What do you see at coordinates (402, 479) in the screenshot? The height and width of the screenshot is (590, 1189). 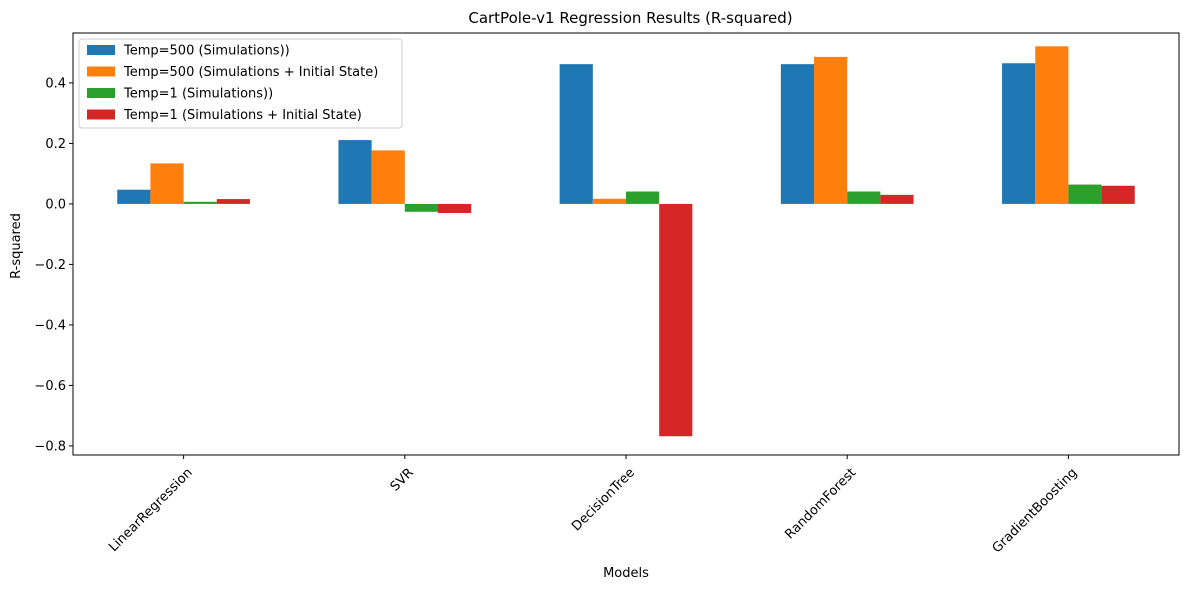 I see `x-tick-label: SVR` at bounding box center [402, 479].